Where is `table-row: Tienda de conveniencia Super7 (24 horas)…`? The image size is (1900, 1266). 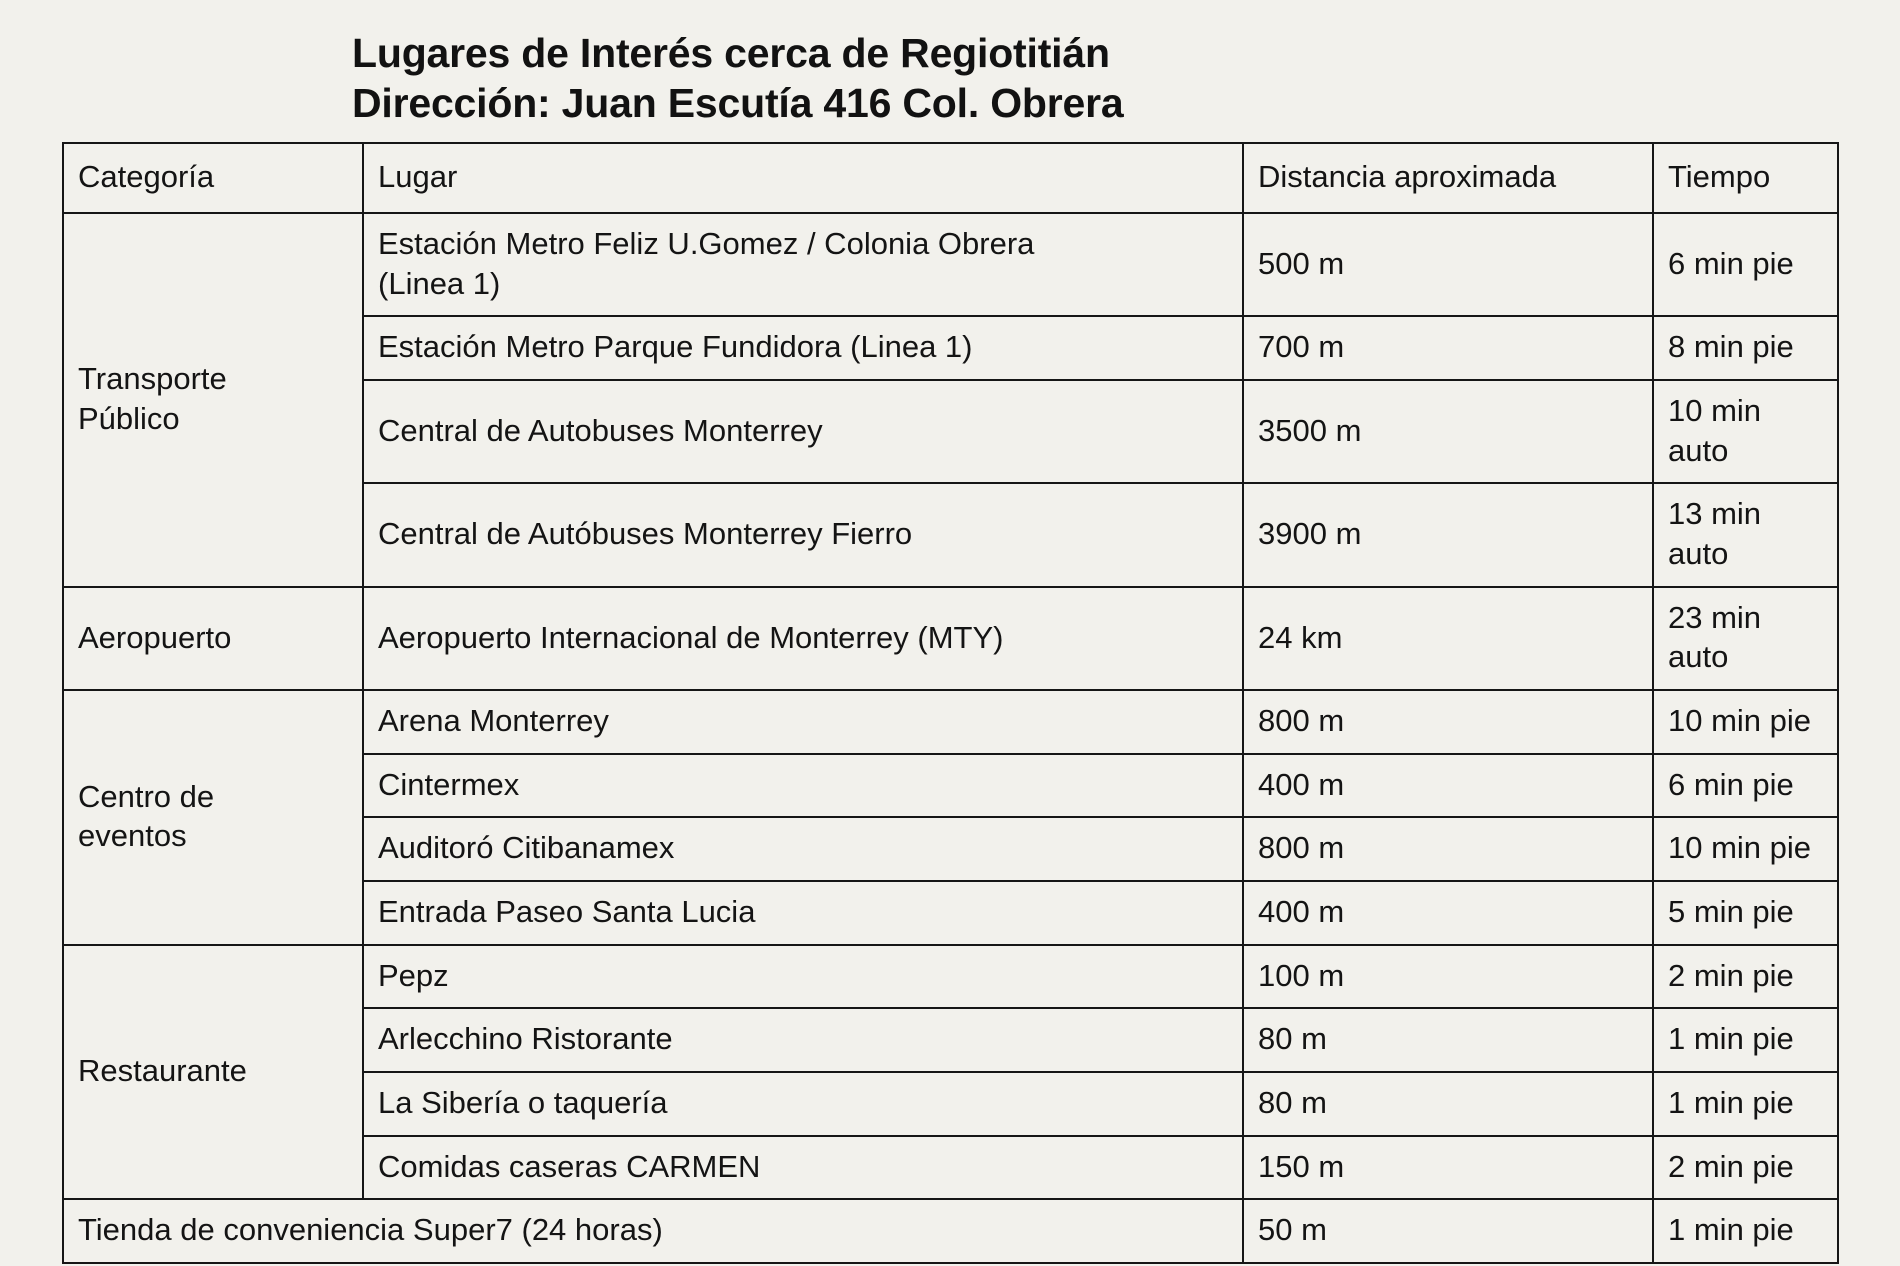 table-row: Tienda de conveniencia Super7 (24 horas)… is located at coordinates (950, 1231).